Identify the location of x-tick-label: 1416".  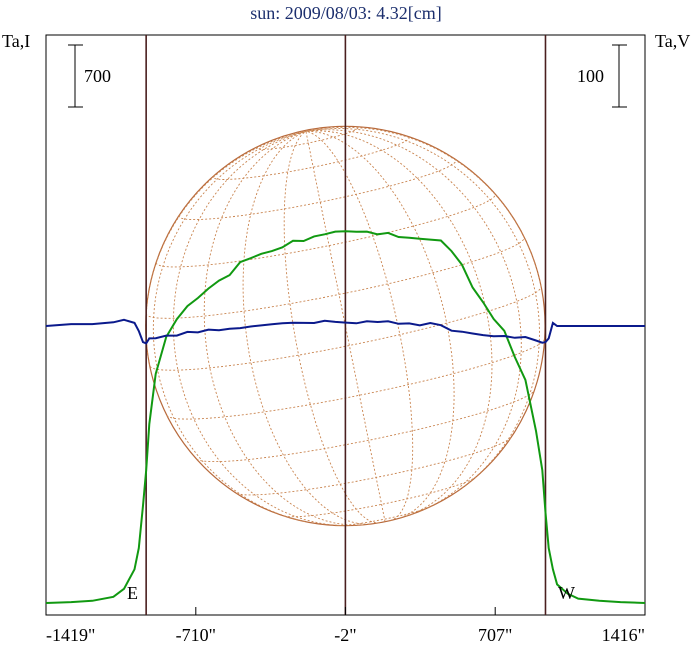
(623, 635).